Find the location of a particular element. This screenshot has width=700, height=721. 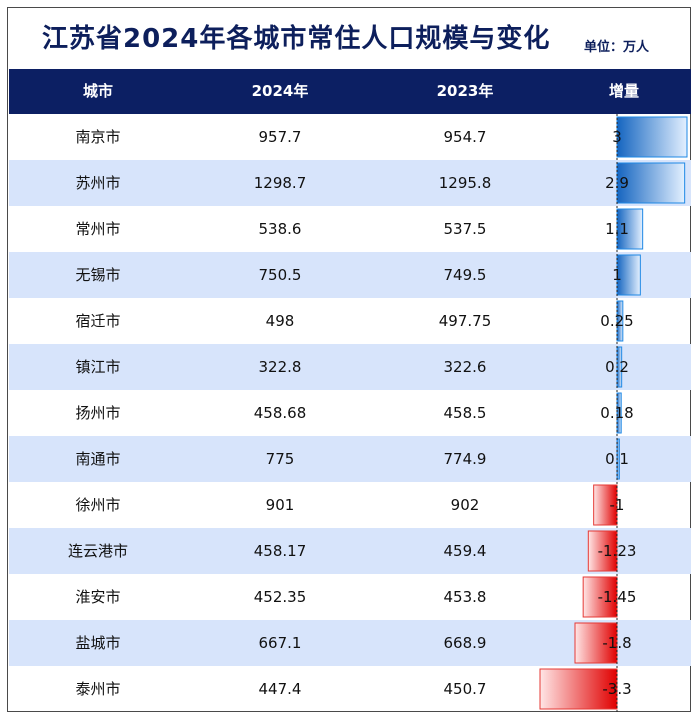

table-row: 淮安市 452.35 453.8 is located at coordinates (350, 597).